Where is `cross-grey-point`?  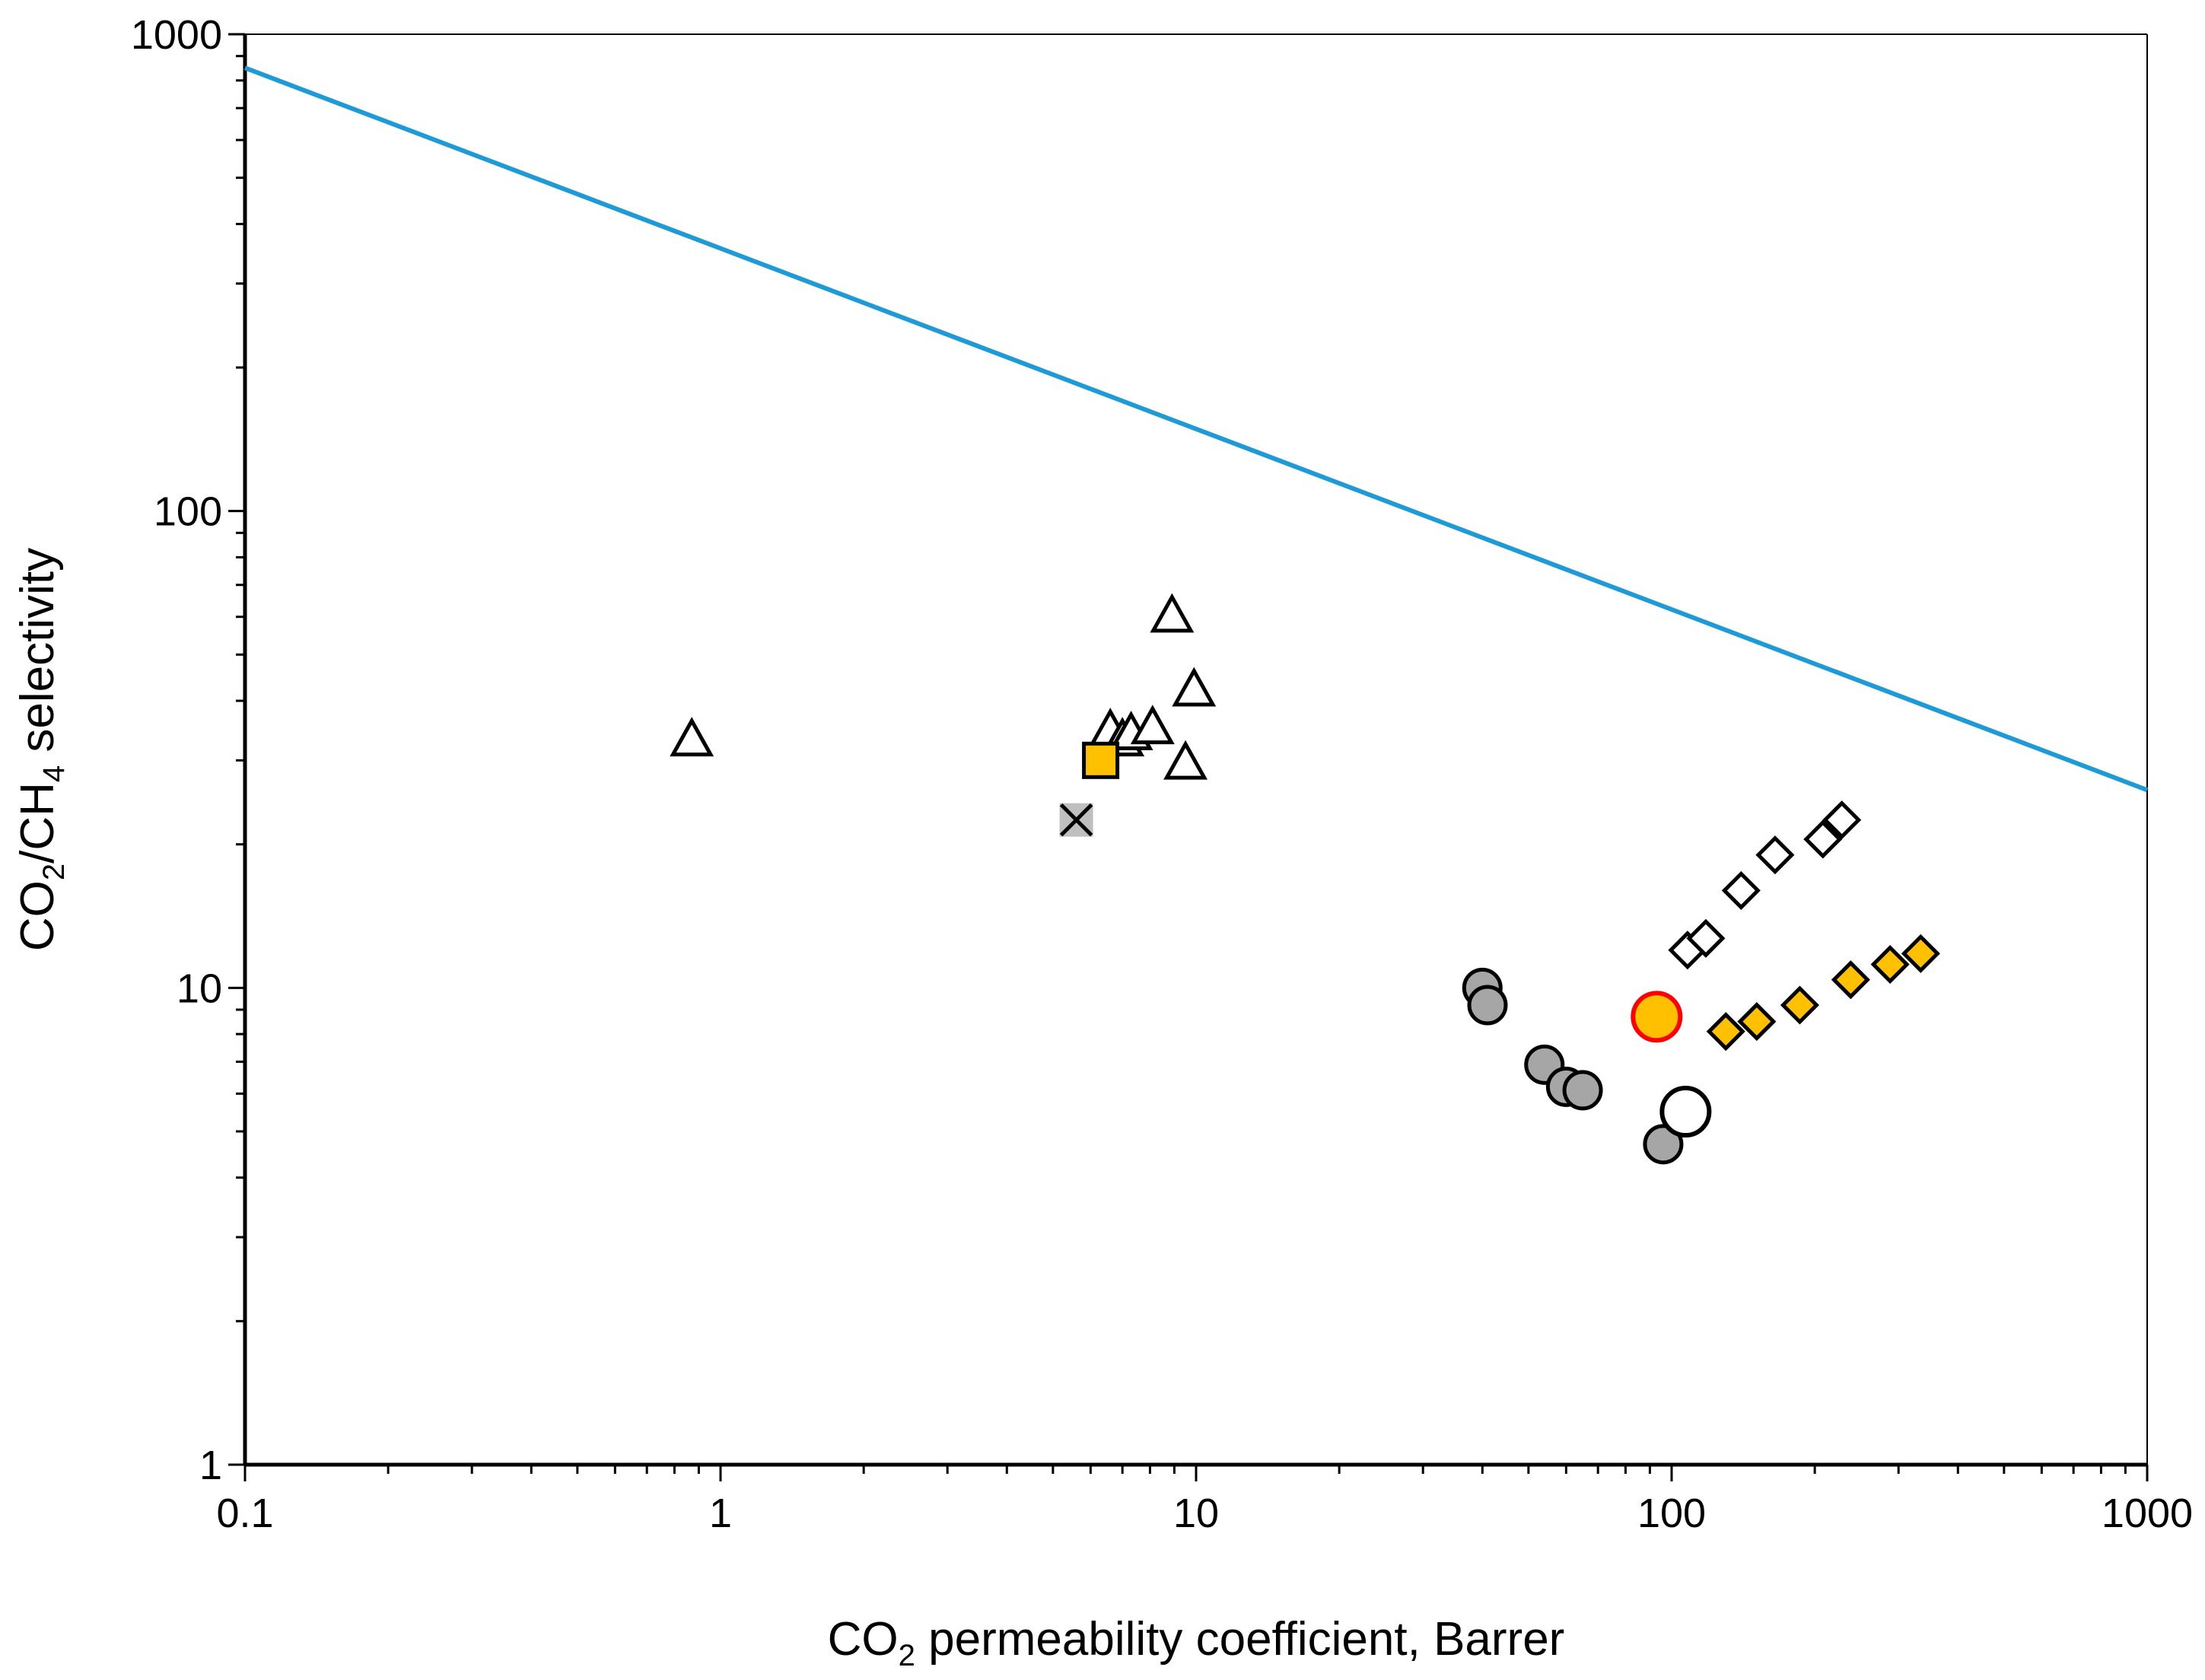
cross-grey-point is located at coordinates (1076, 820).